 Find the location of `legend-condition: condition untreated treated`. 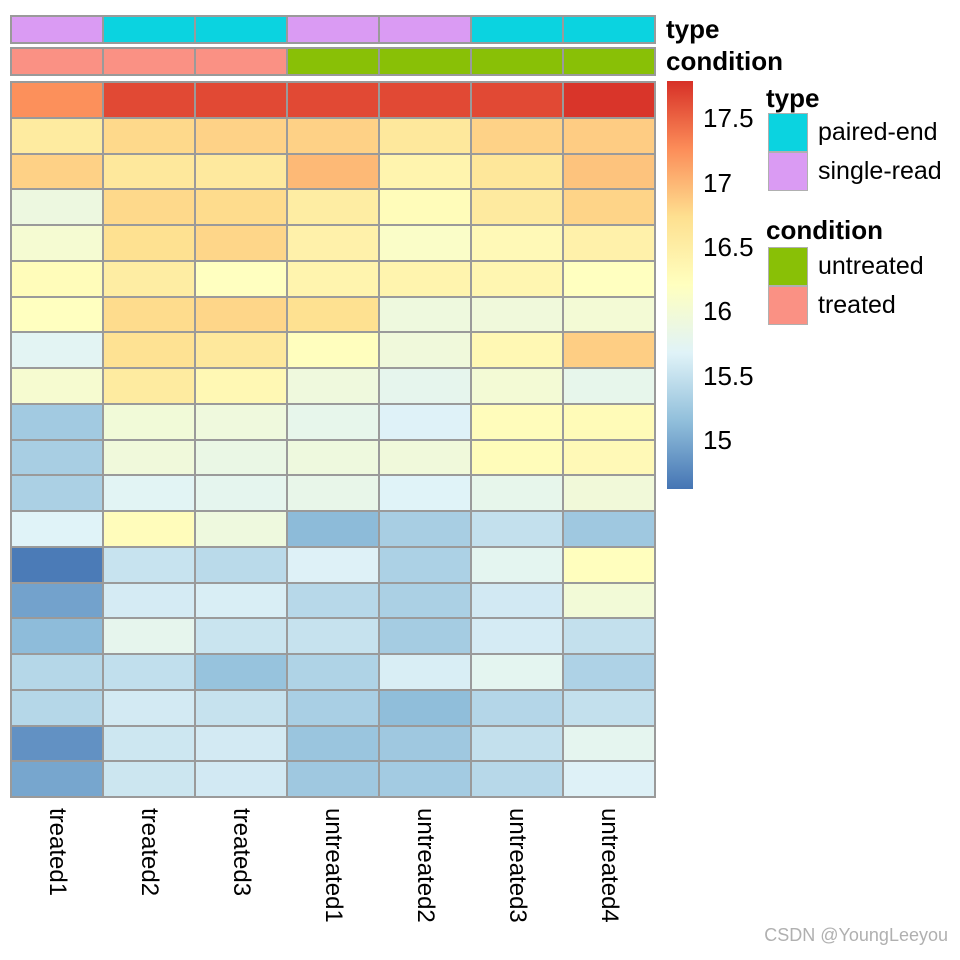

legend-condition: condition untreated treated is located at coordinates (845, 270).